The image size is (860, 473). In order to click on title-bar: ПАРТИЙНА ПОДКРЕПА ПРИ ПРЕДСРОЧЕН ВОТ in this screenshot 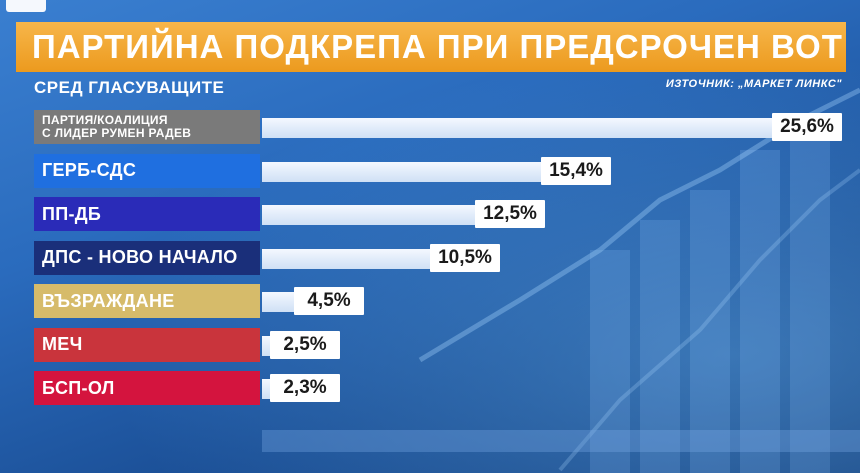, I will do `click(431, 47)`.